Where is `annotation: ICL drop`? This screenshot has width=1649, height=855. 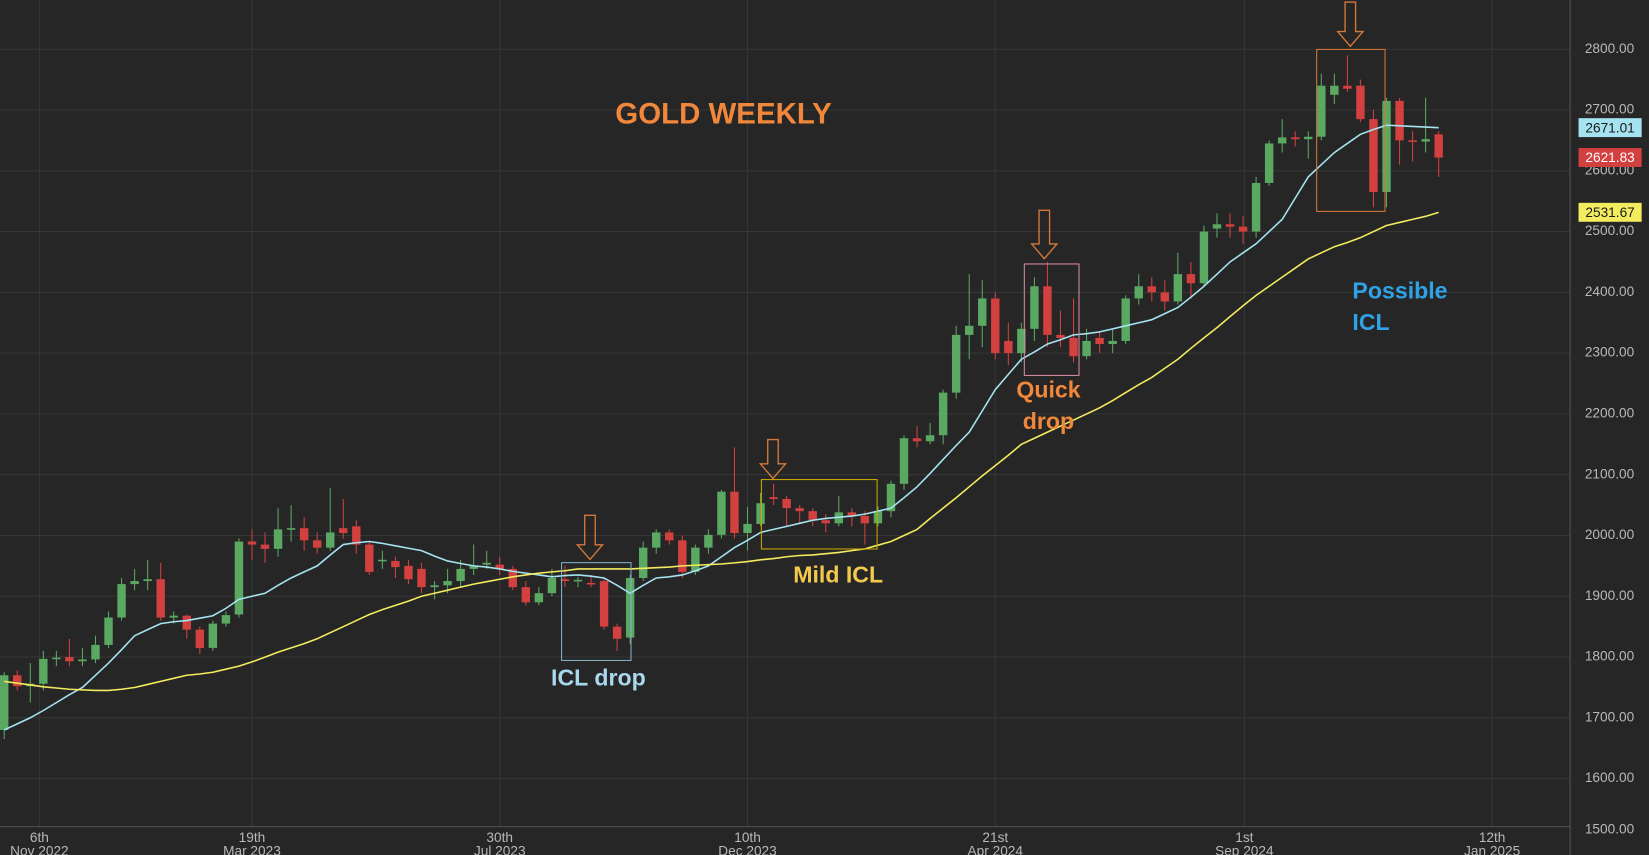 annotation: ICL drop is located at coordinates (598, 677).